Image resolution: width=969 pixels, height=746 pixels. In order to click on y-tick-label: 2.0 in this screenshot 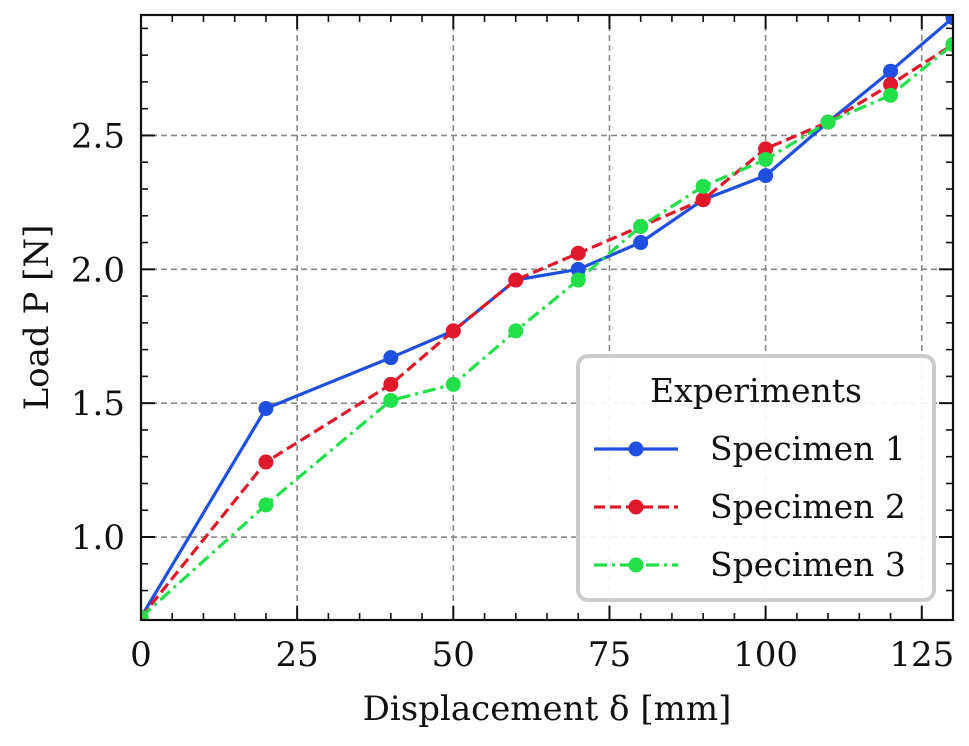, I will do `click(98, 270)`.